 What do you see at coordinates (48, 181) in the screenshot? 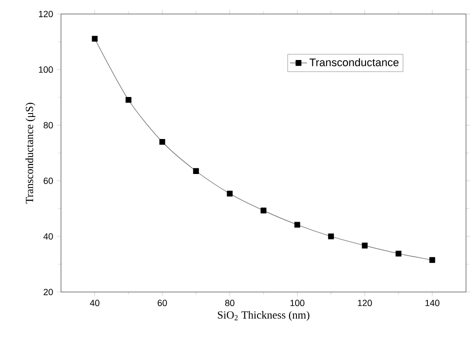
I see `y-tick-label: 60` at bounding box center [48, 181].